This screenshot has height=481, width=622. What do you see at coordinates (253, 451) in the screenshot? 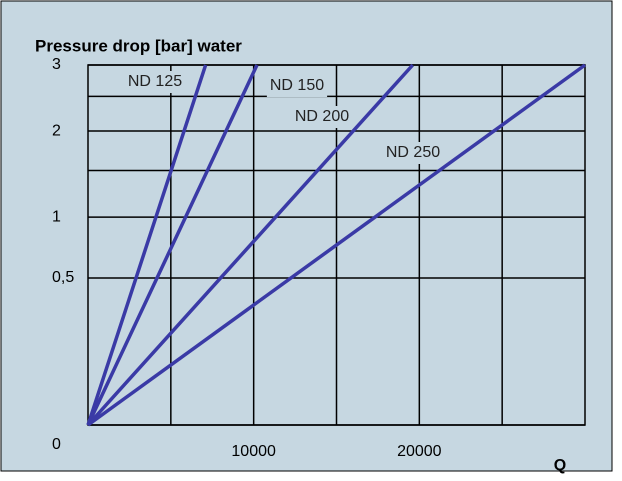
I see `x-tick-label: 10000` at bounding box center [253, 451].